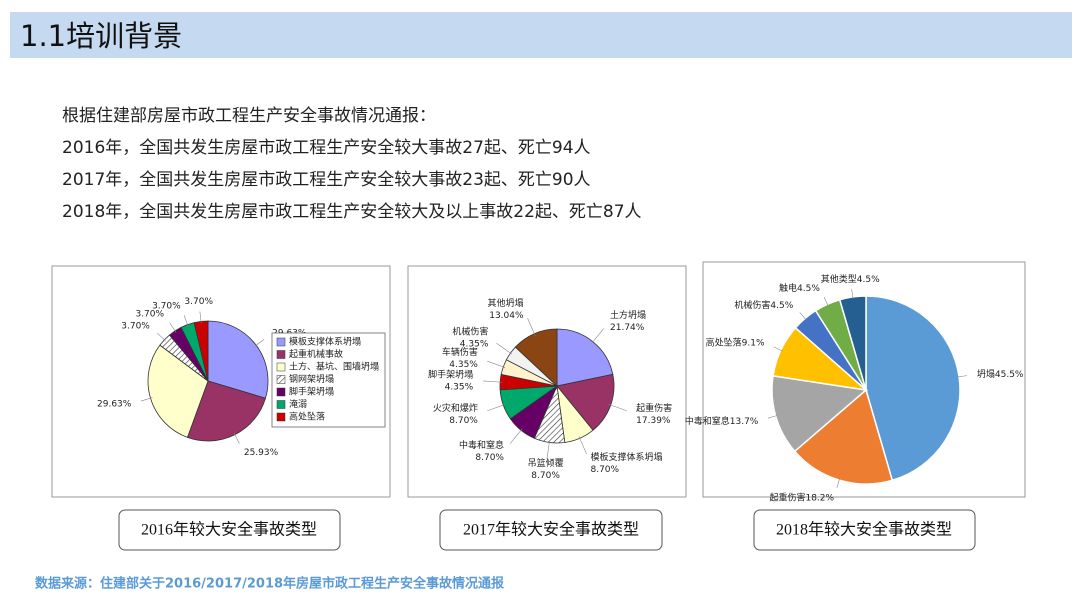  I want to click on data-label: 高处坠落9.1%, so click(735, 342).